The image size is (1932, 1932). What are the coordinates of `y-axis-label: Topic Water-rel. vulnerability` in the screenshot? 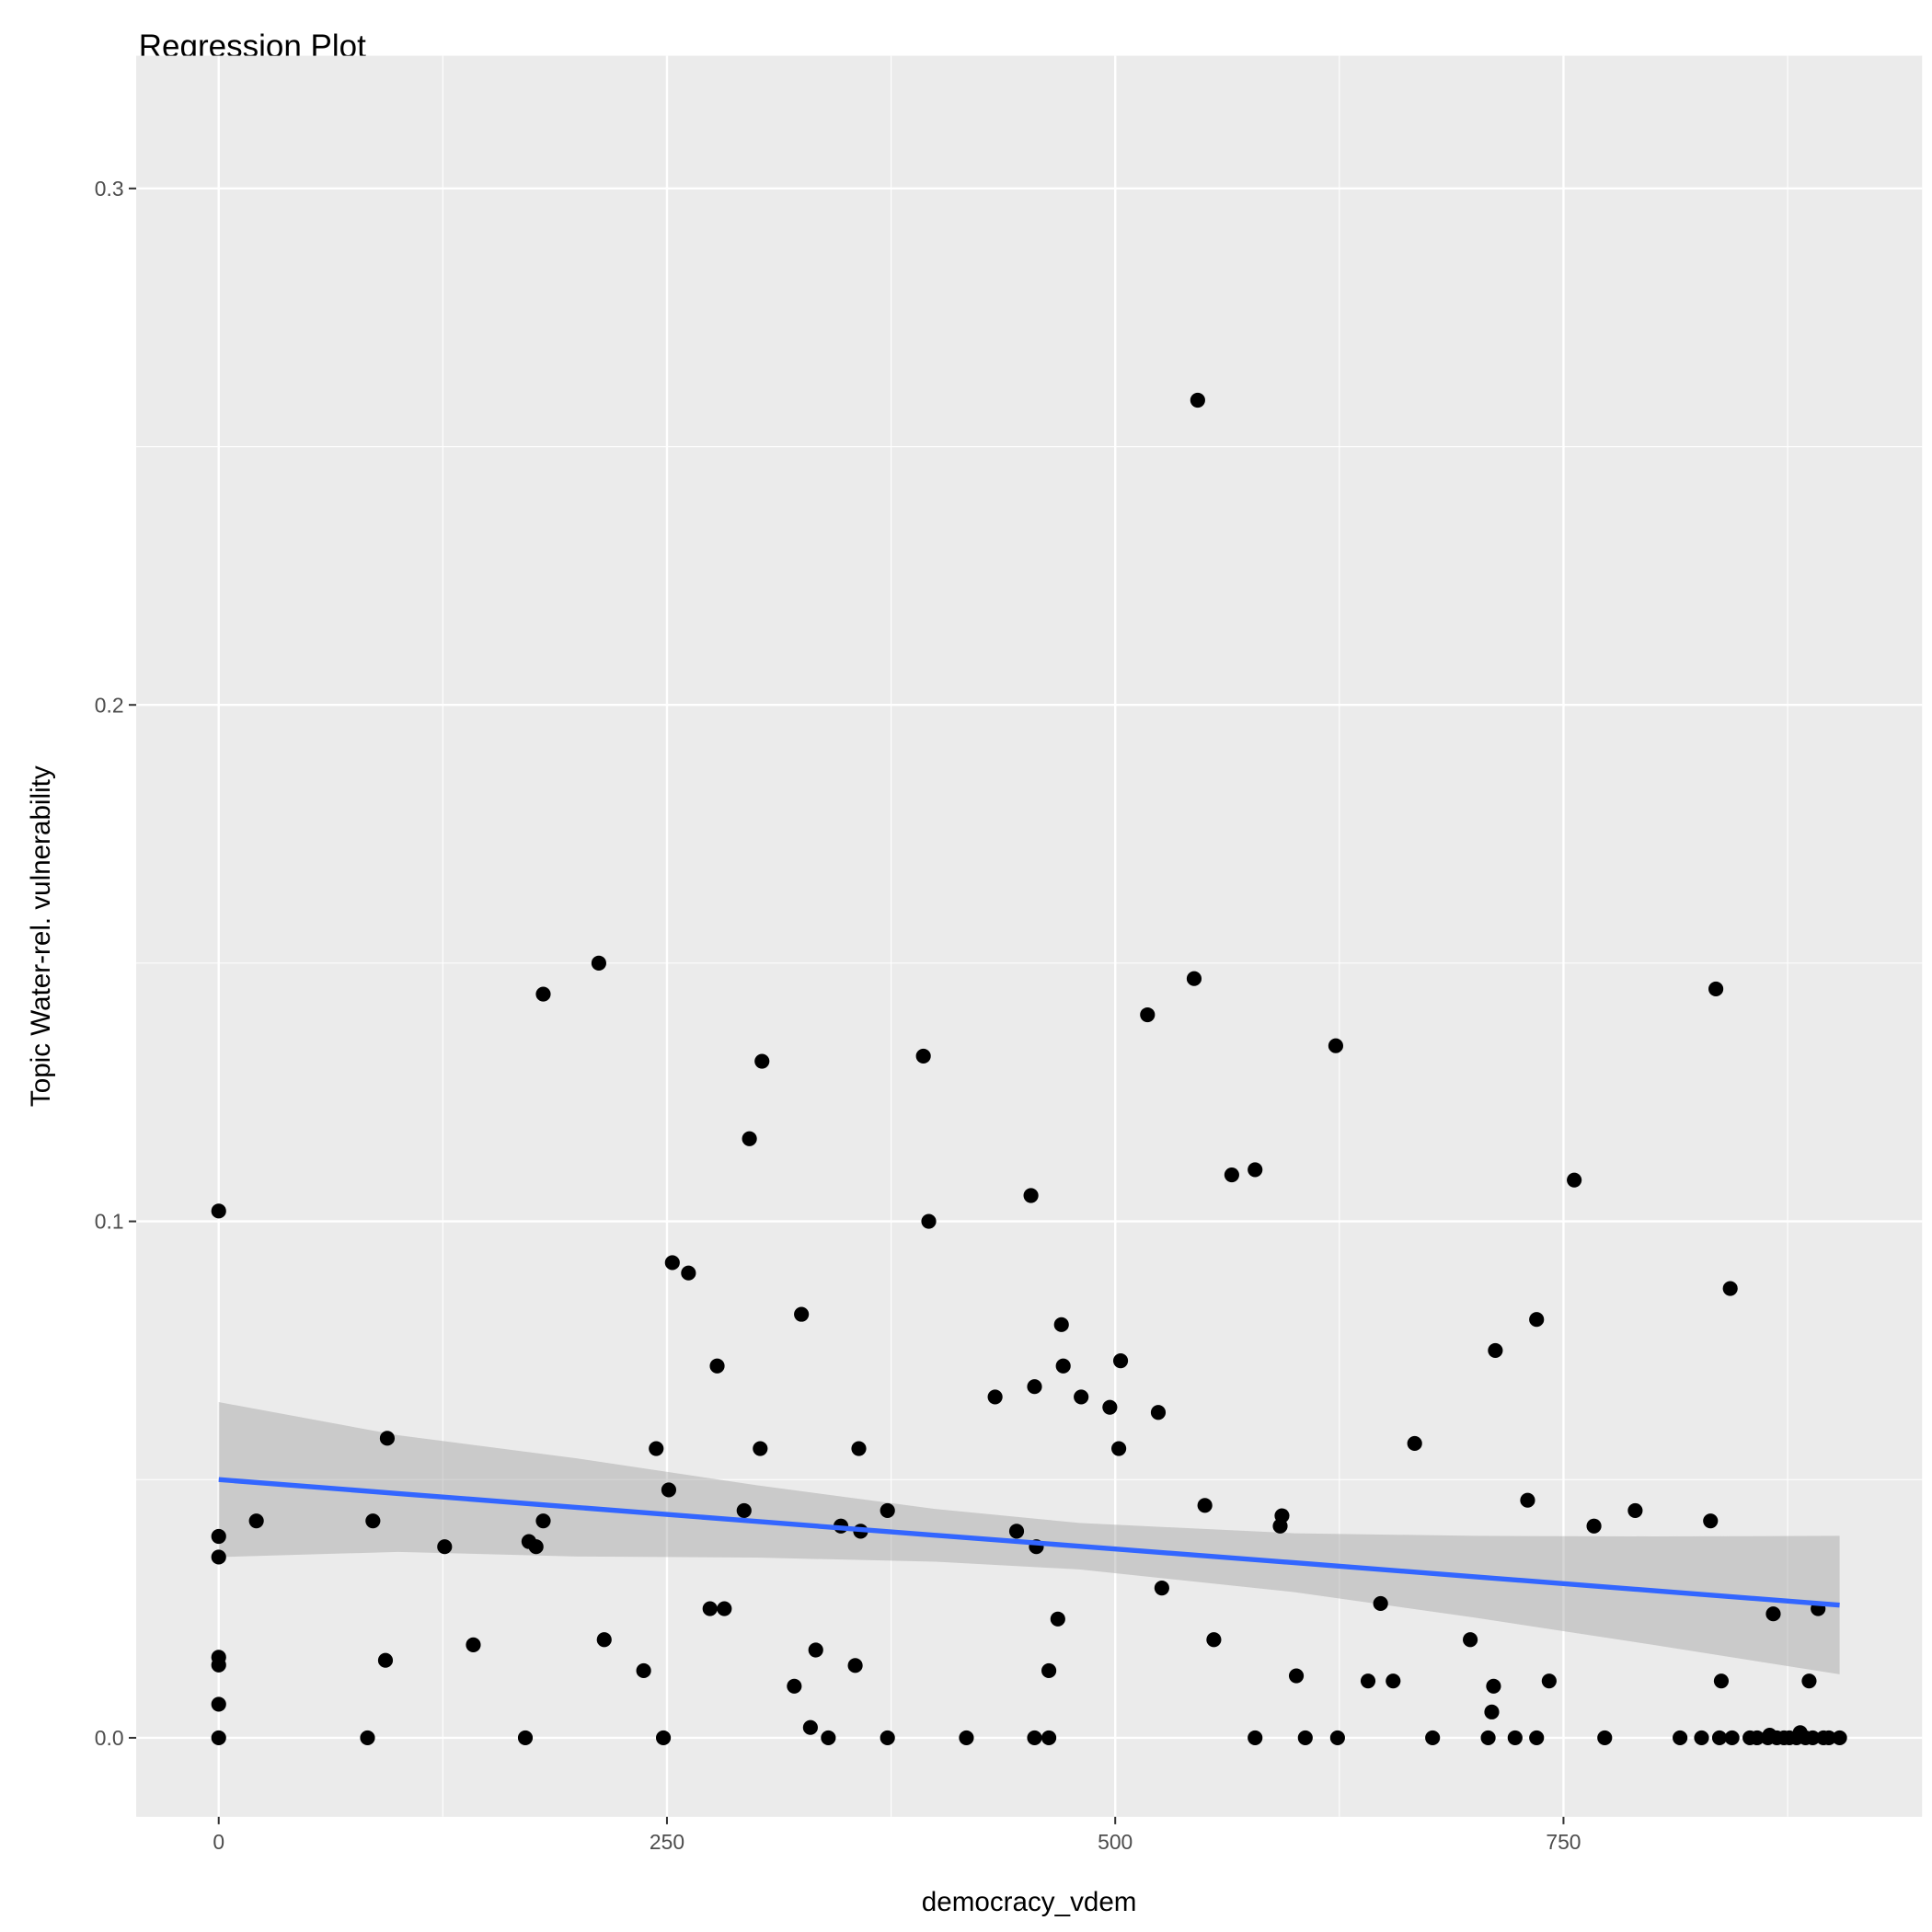 It's located at (41, 936).